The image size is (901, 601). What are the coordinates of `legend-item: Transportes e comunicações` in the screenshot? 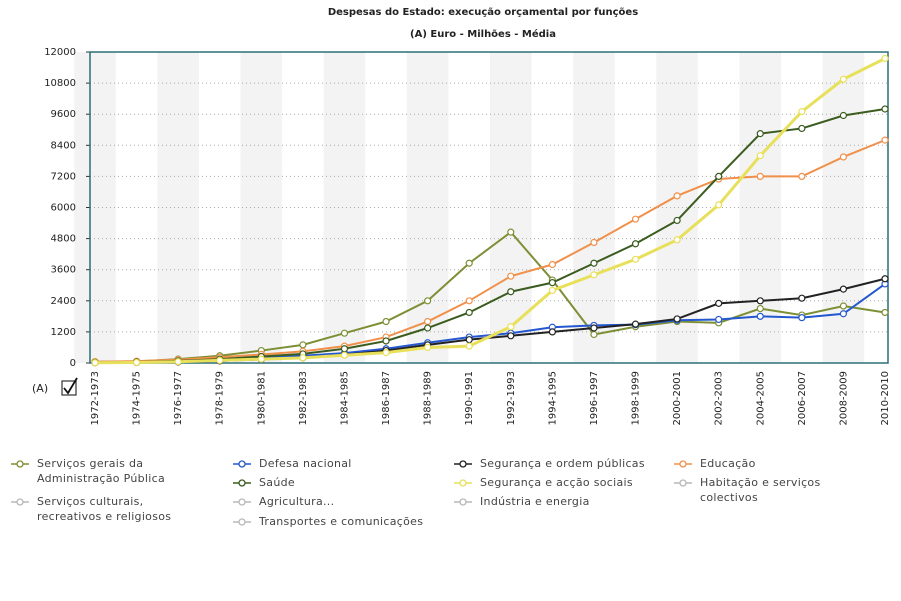 It's located at (345, 521).